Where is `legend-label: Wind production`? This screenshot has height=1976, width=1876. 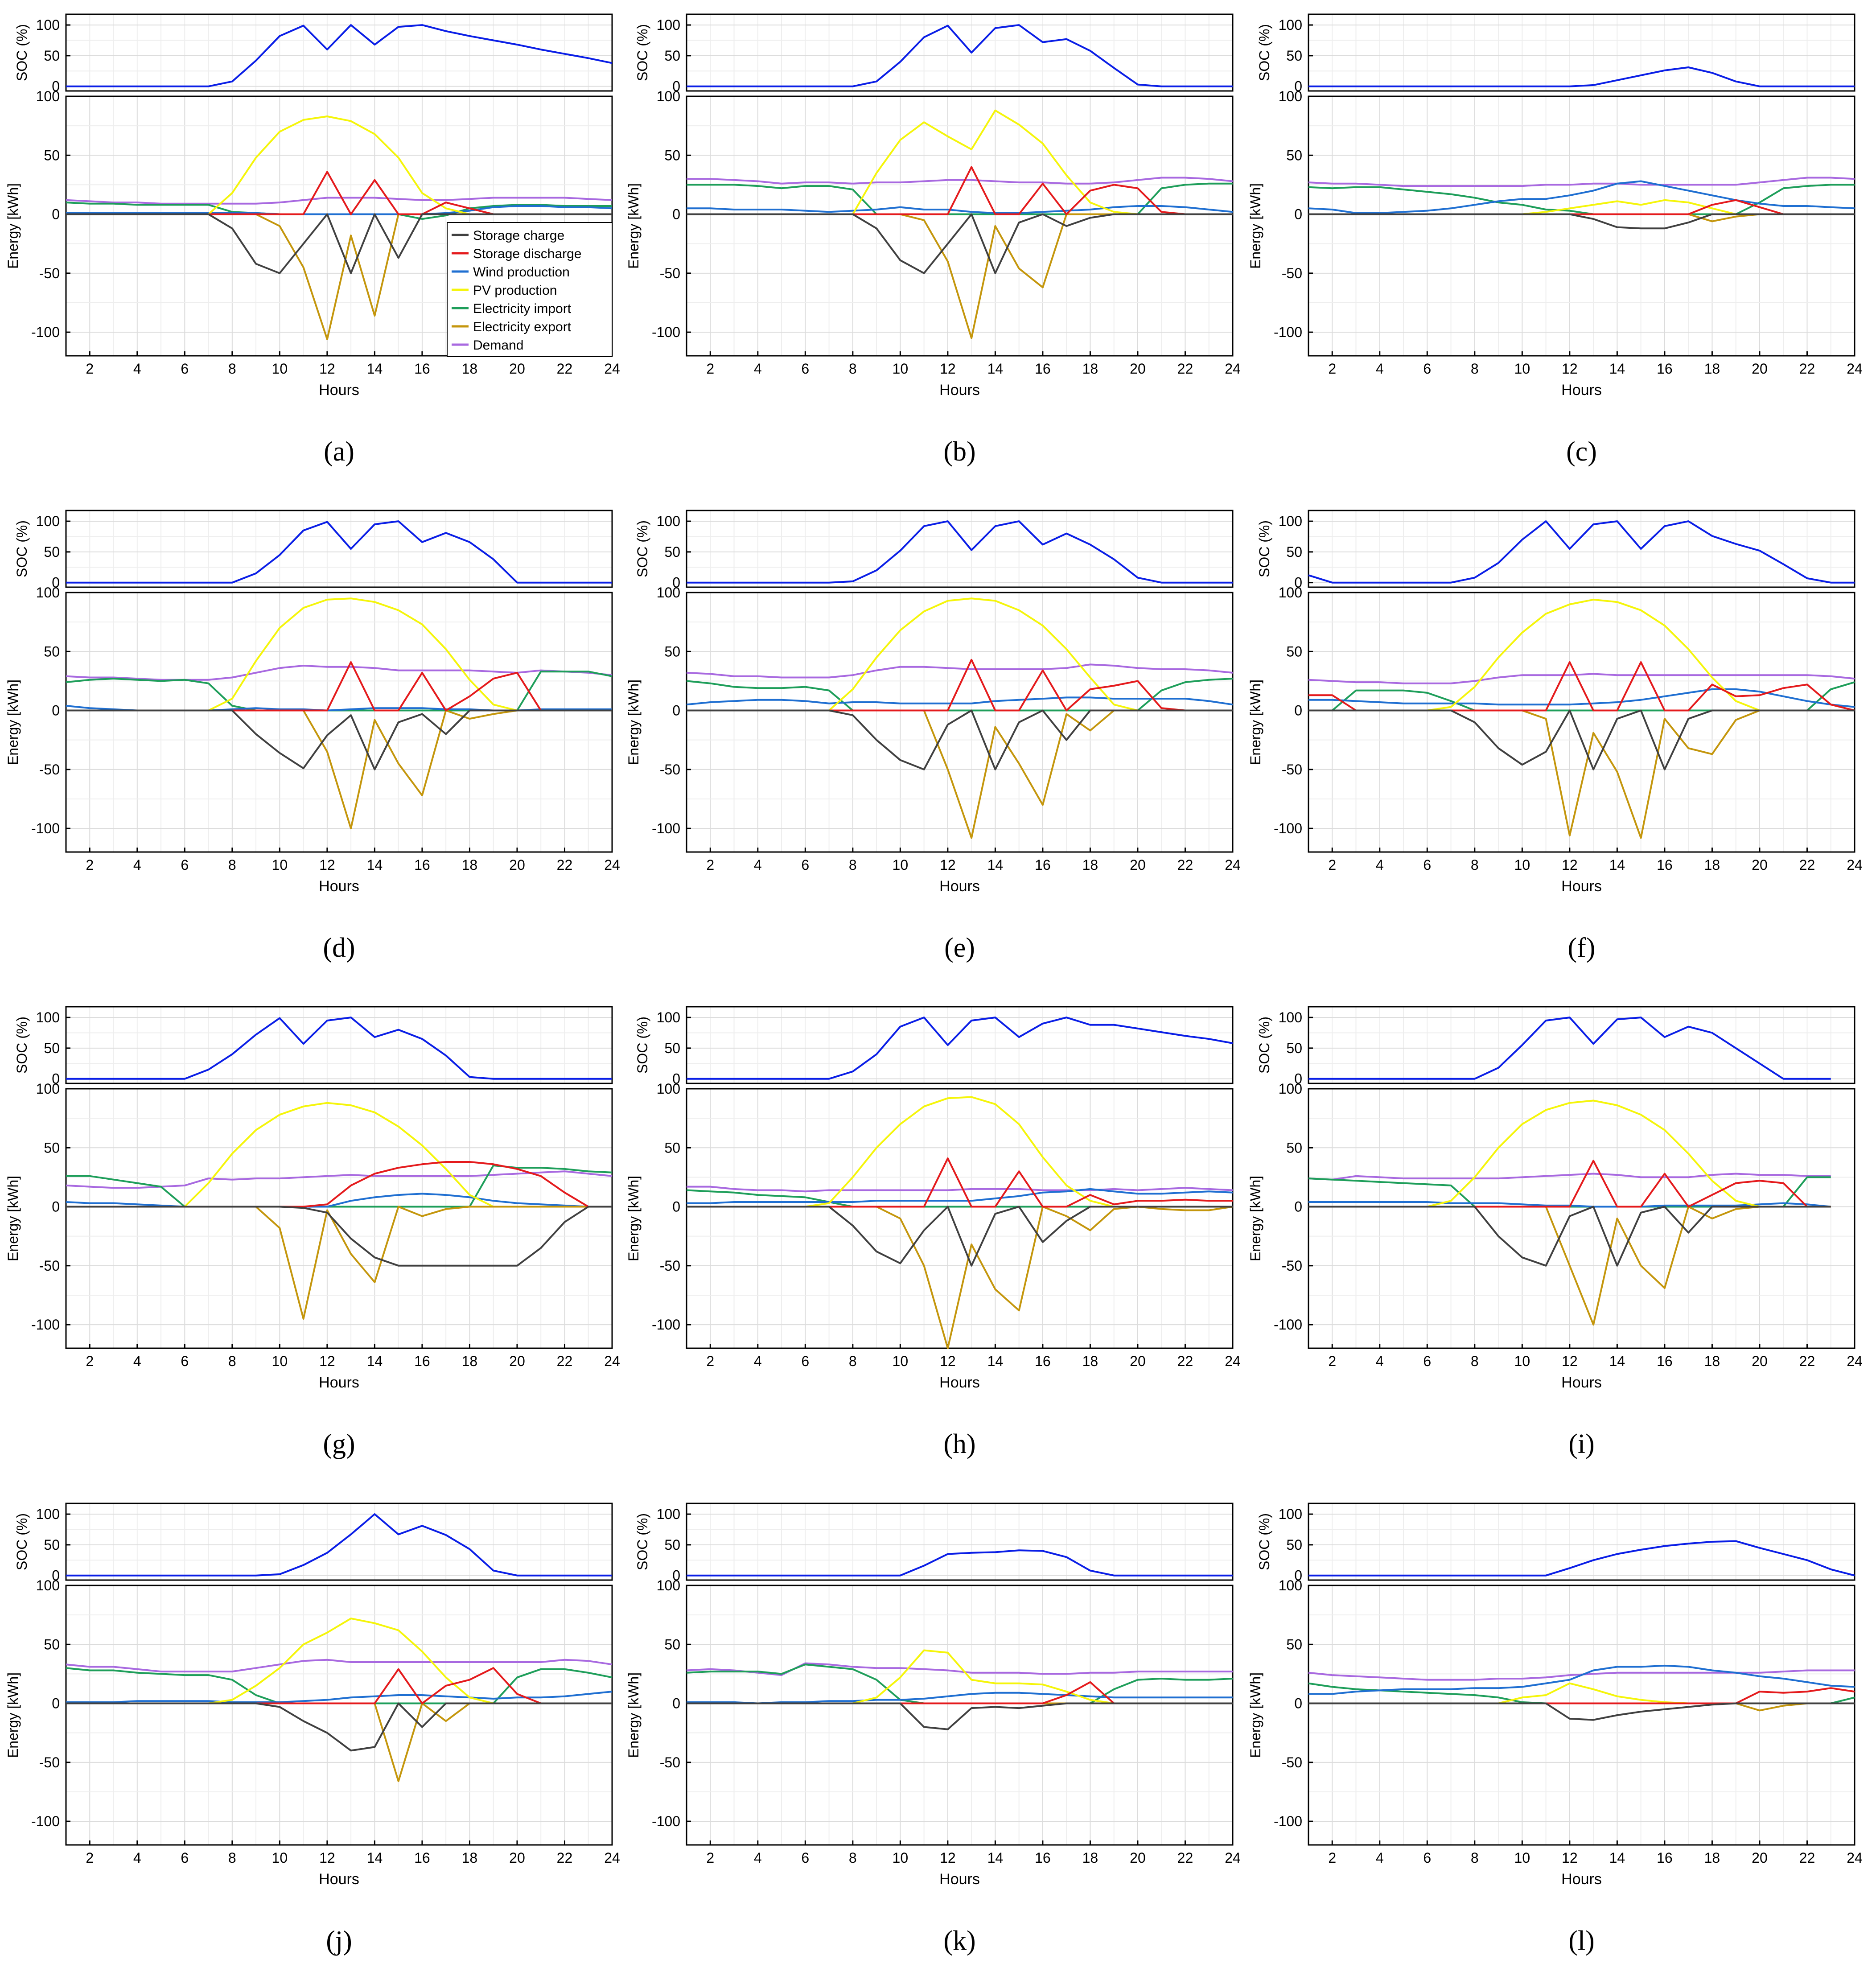
legend-label: Wind production is located at coordinates (522, 272).